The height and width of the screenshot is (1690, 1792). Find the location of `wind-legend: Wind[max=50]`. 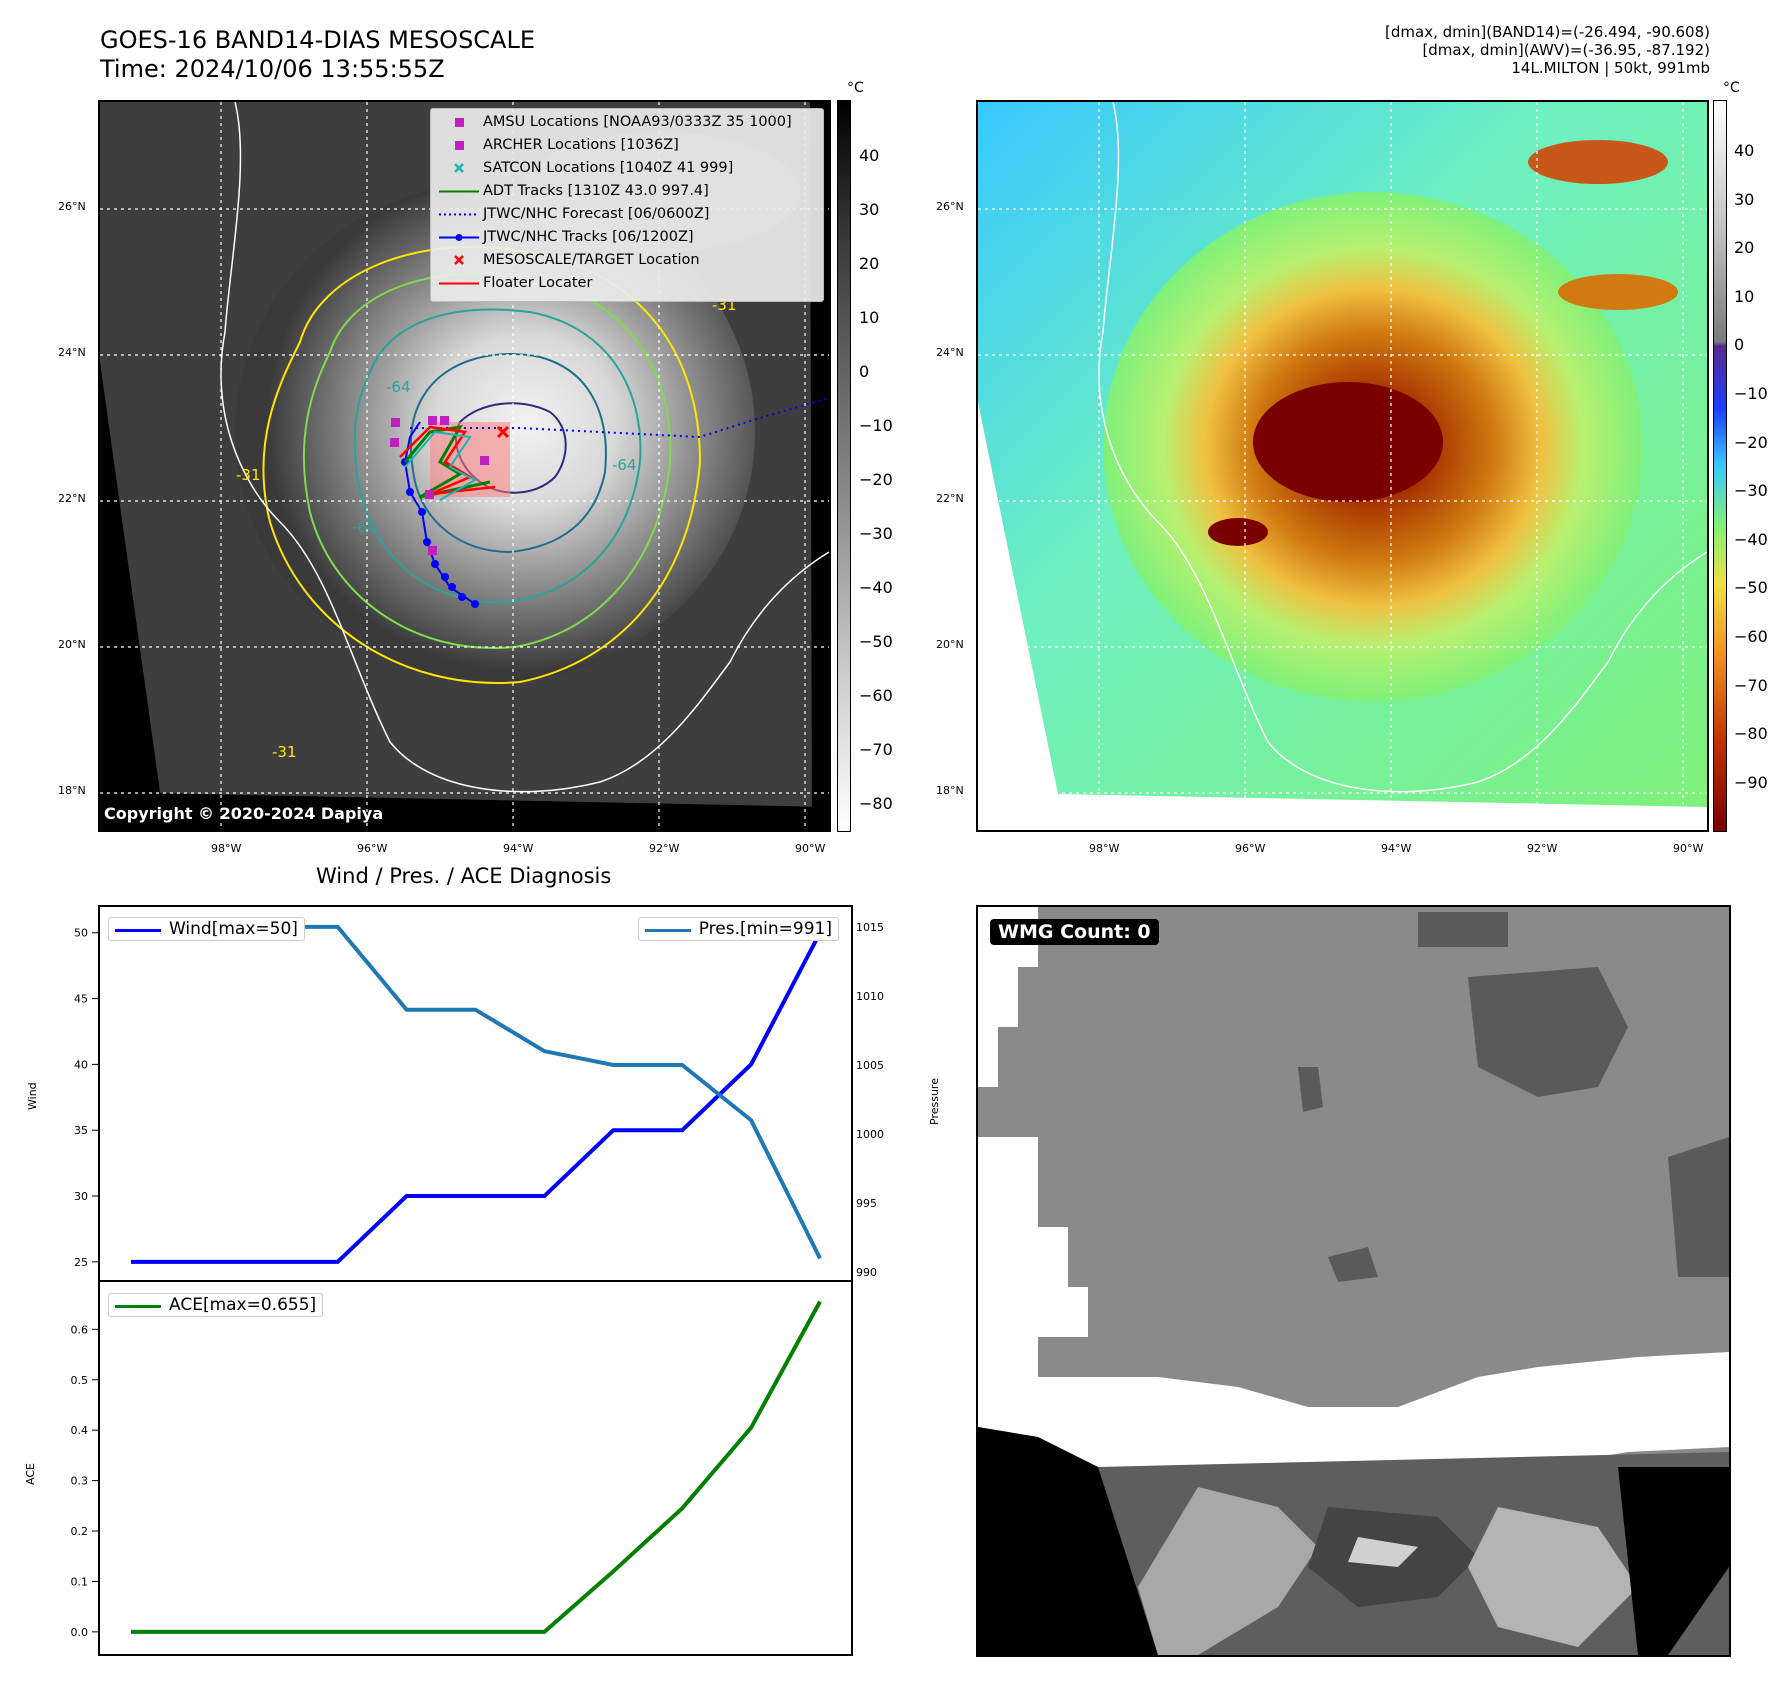

wind-legend: Wind[max=50] is located at coordinates (206, 929).